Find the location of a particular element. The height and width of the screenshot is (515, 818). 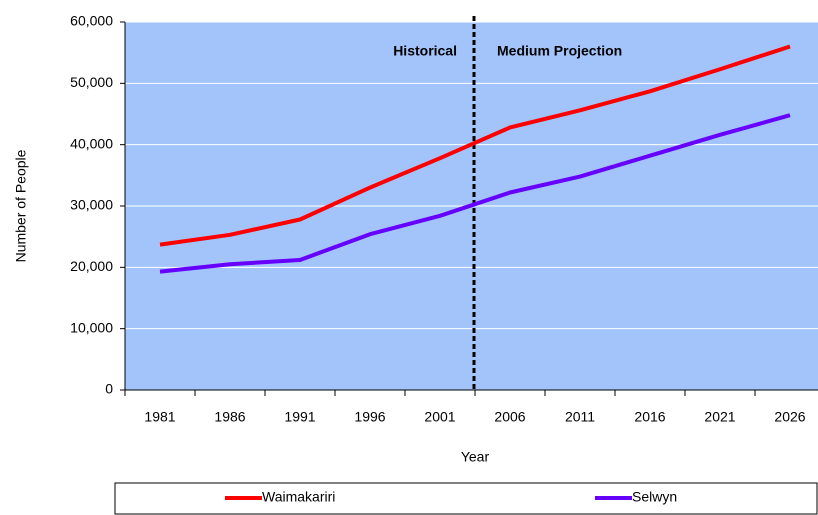

x-axis-label: Year is located at coordinates (475, 457).